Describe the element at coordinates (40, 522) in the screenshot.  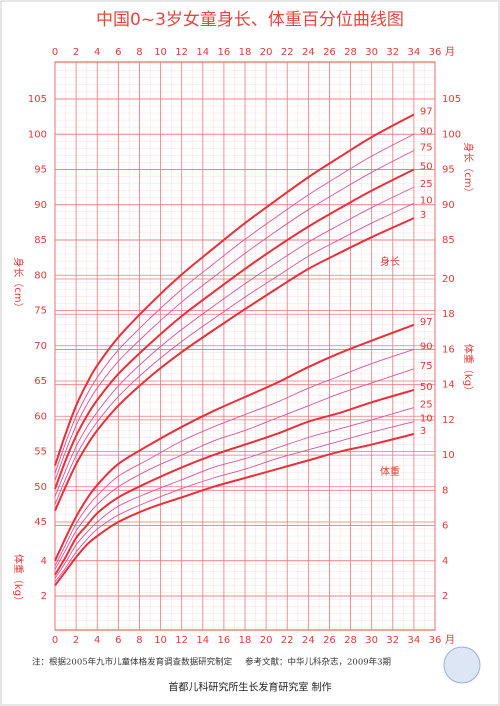
I see `y-tick-label: 45` at that location.